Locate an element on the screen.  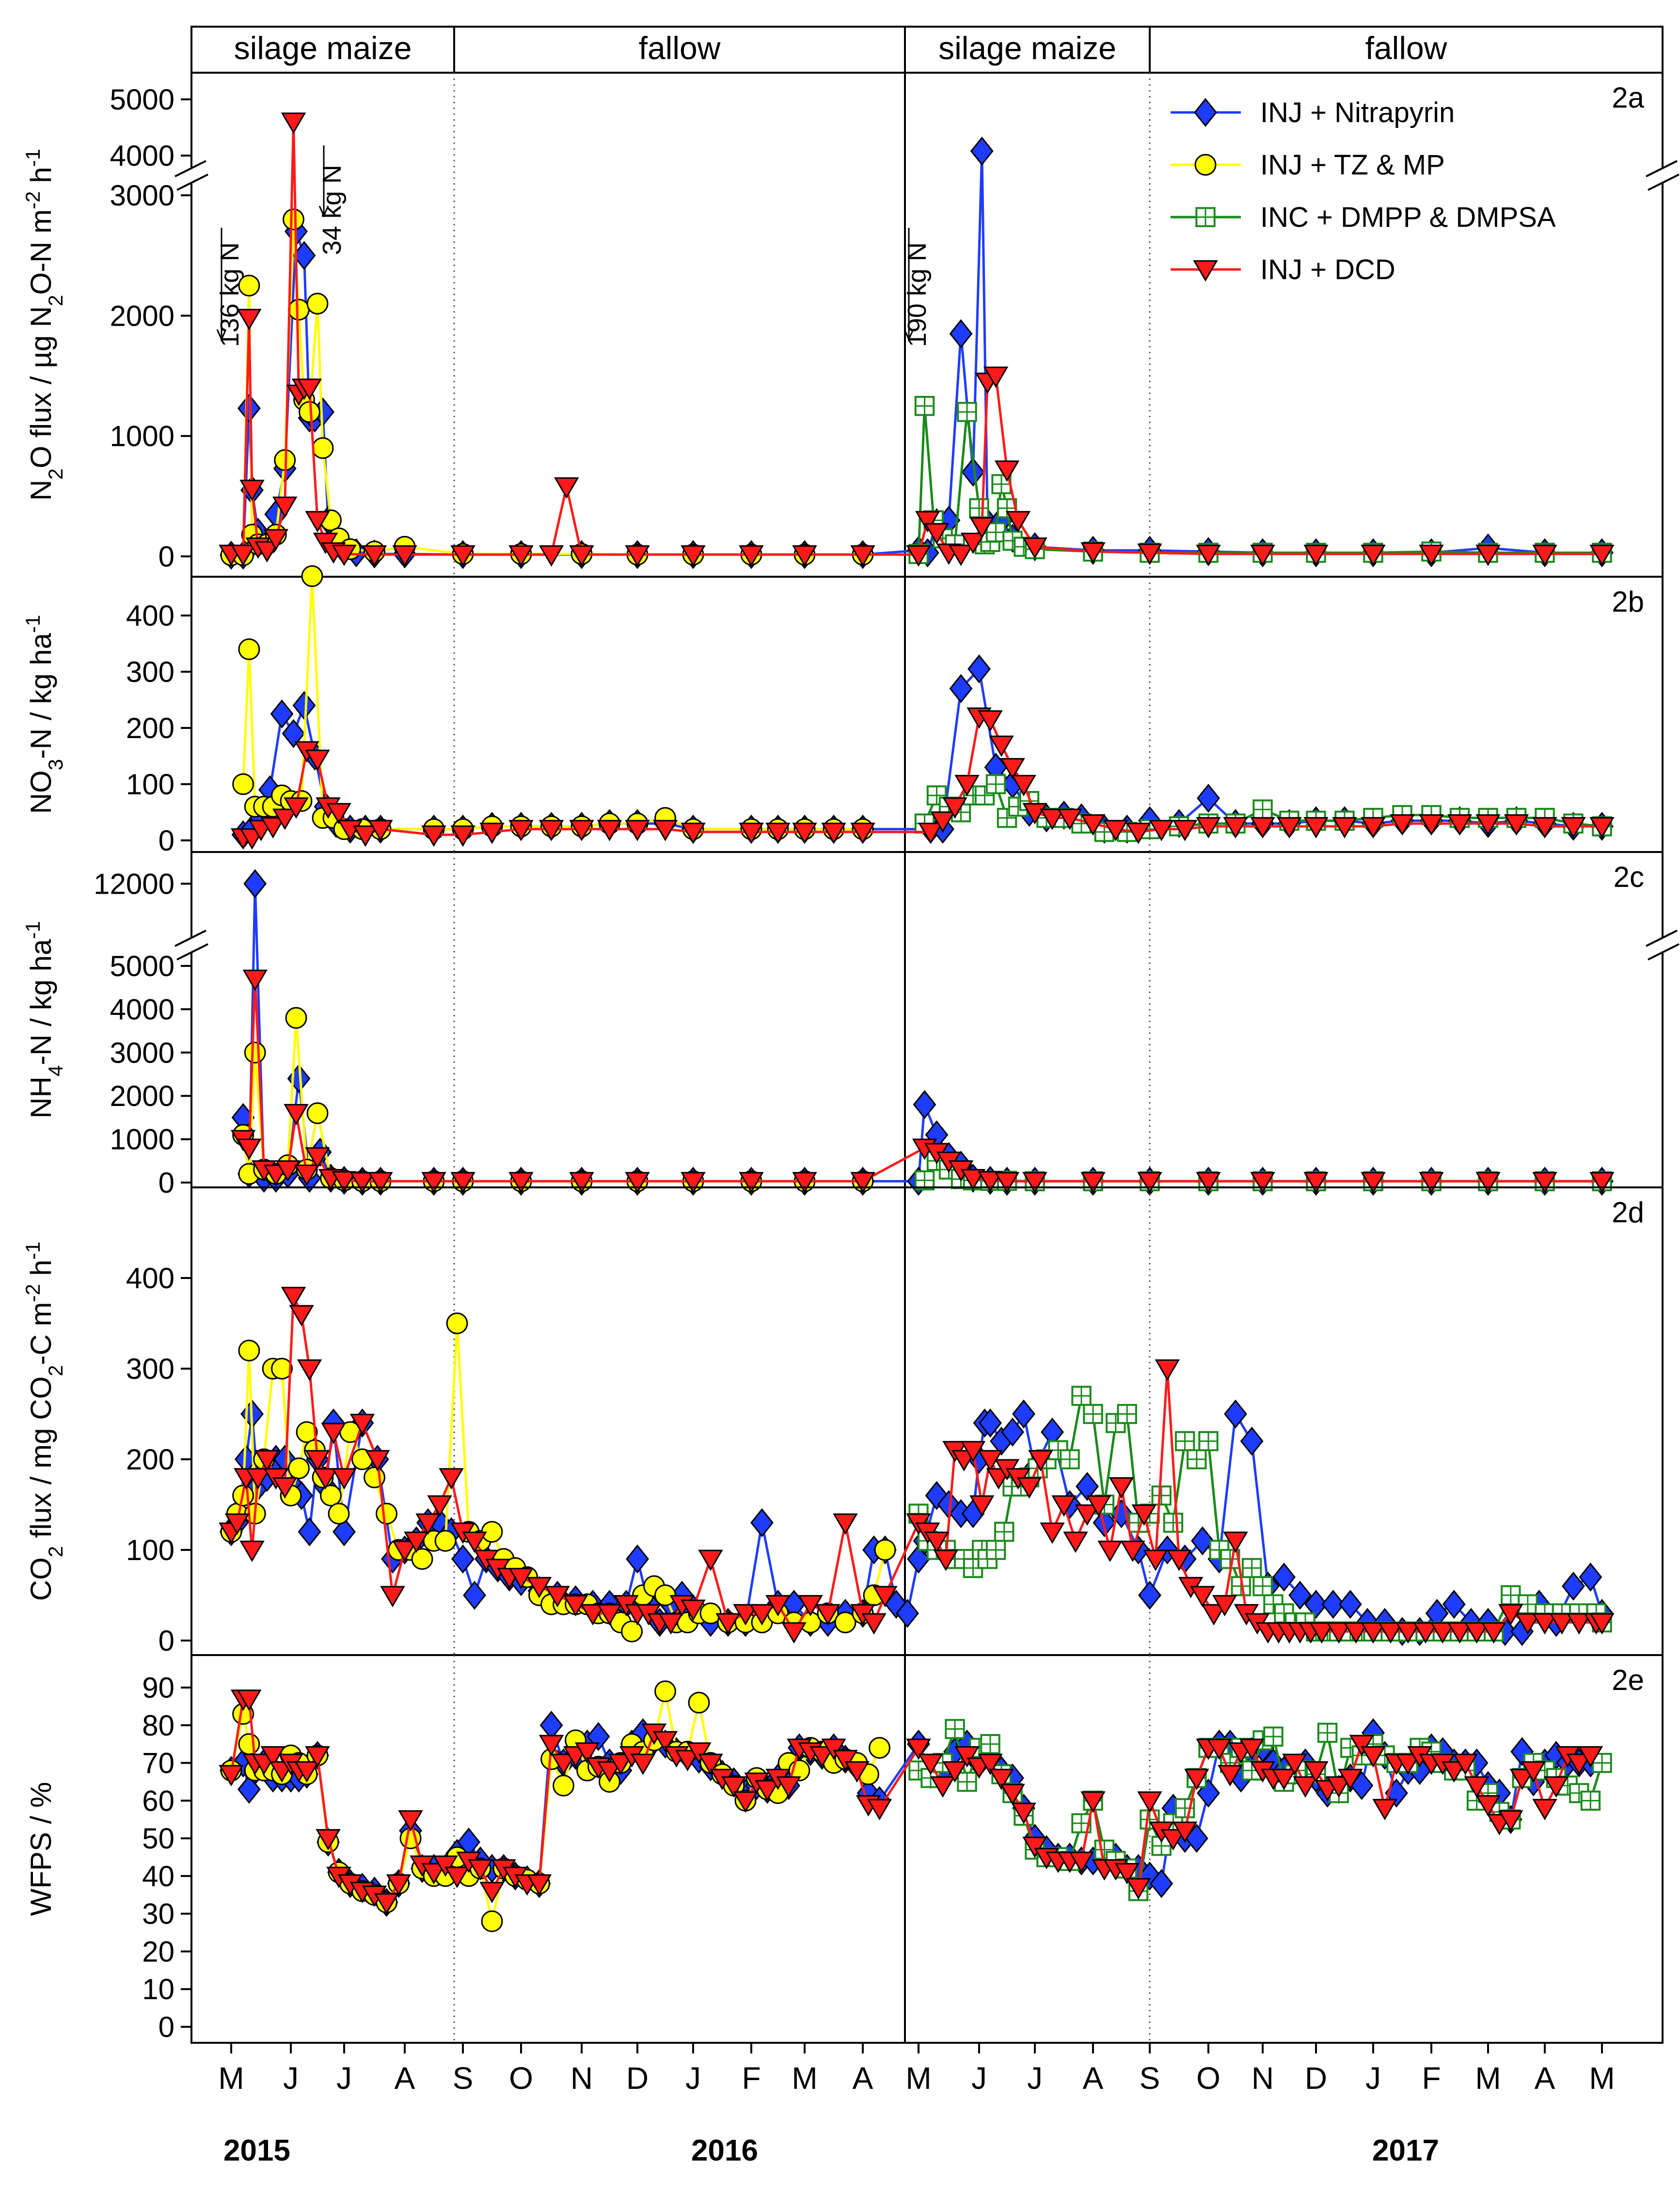
legend-label: INJ + DCD is located at coordinates (1327, 270).